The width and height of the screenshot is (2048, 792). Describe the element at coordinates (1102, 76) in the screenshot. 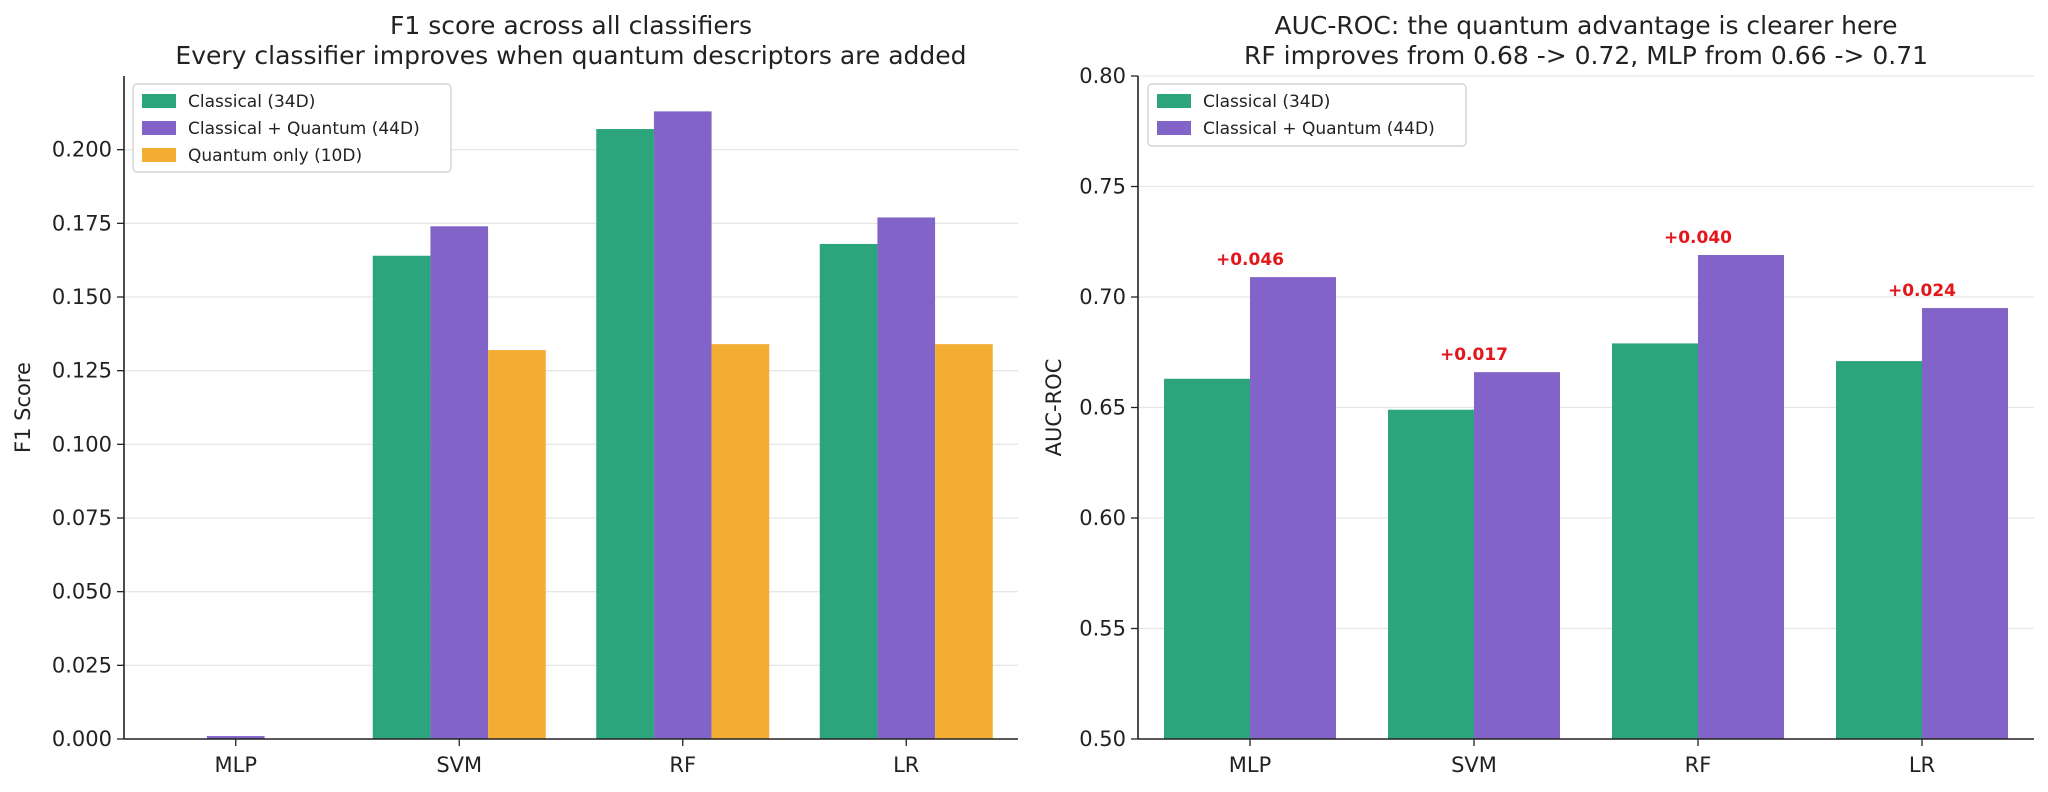

I see `y-tick-label: 0.80` at that location.